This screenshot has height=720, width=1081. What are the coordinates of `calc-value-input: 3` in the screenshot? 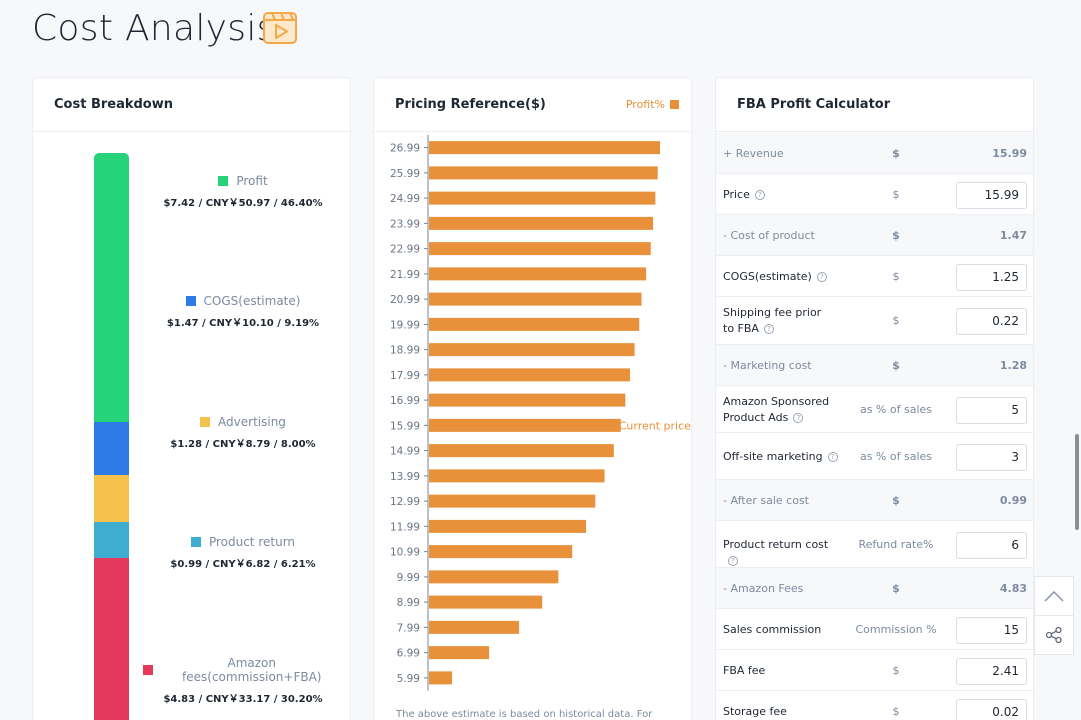 It's located at (991, 457).